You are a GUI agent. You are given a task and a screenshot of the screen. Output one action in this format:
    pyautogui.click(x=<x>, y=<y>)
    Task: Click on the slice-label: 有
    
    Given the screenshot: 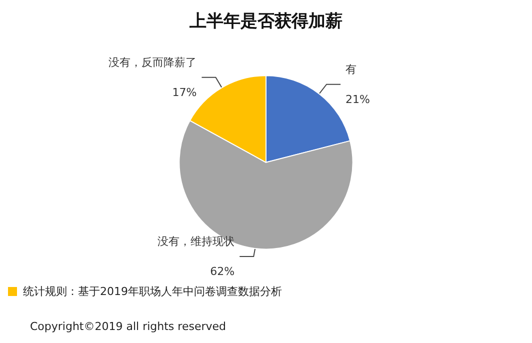 What is the action you would take?
    pyautogui.click(x=351, y=69)
    